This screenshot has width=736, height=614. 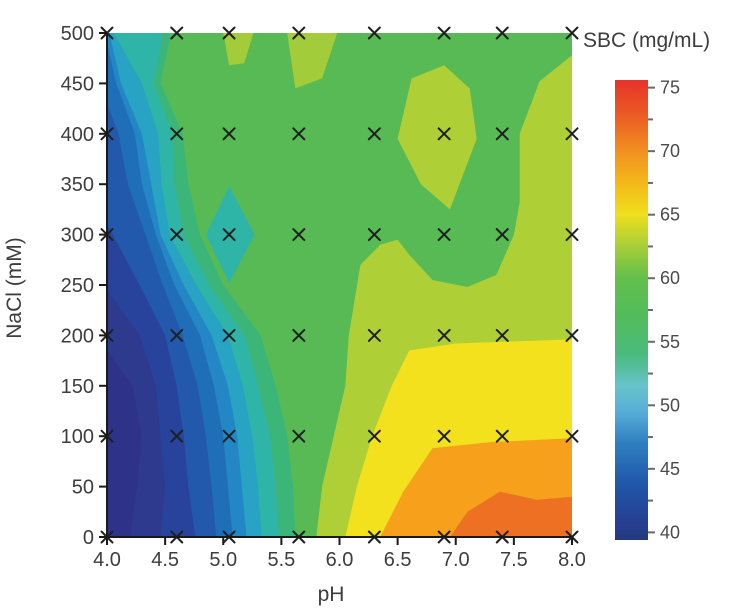 I want to click on y-tick-label: 0, so click(x=88, y=538).